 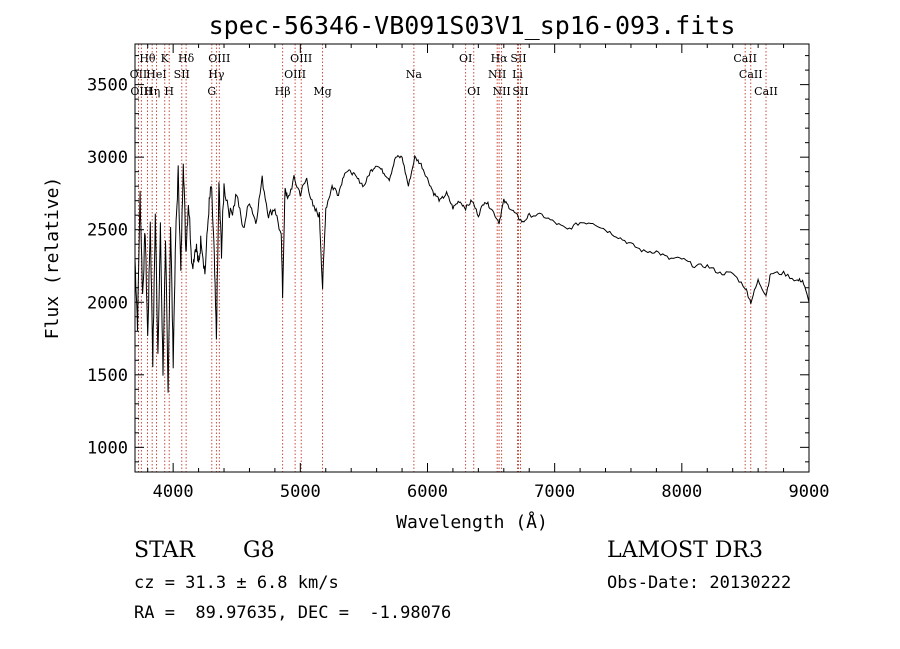 I want to click on line-label: Hη, so click(x=152, y=91).